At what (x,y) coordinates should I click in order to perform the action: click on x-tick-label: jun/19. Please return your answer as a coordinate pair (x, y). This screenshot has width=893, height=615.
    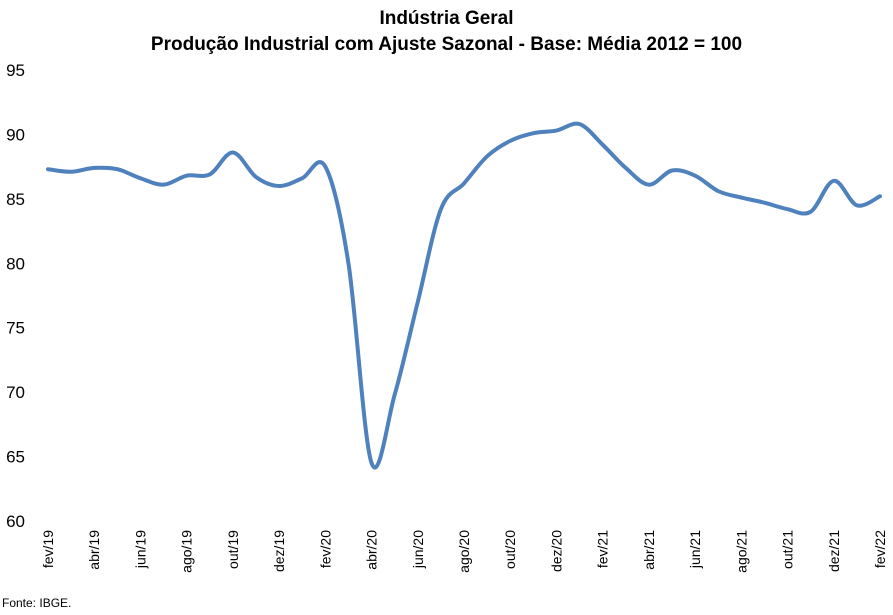
    Looking at the image, I should click on (140, 549).